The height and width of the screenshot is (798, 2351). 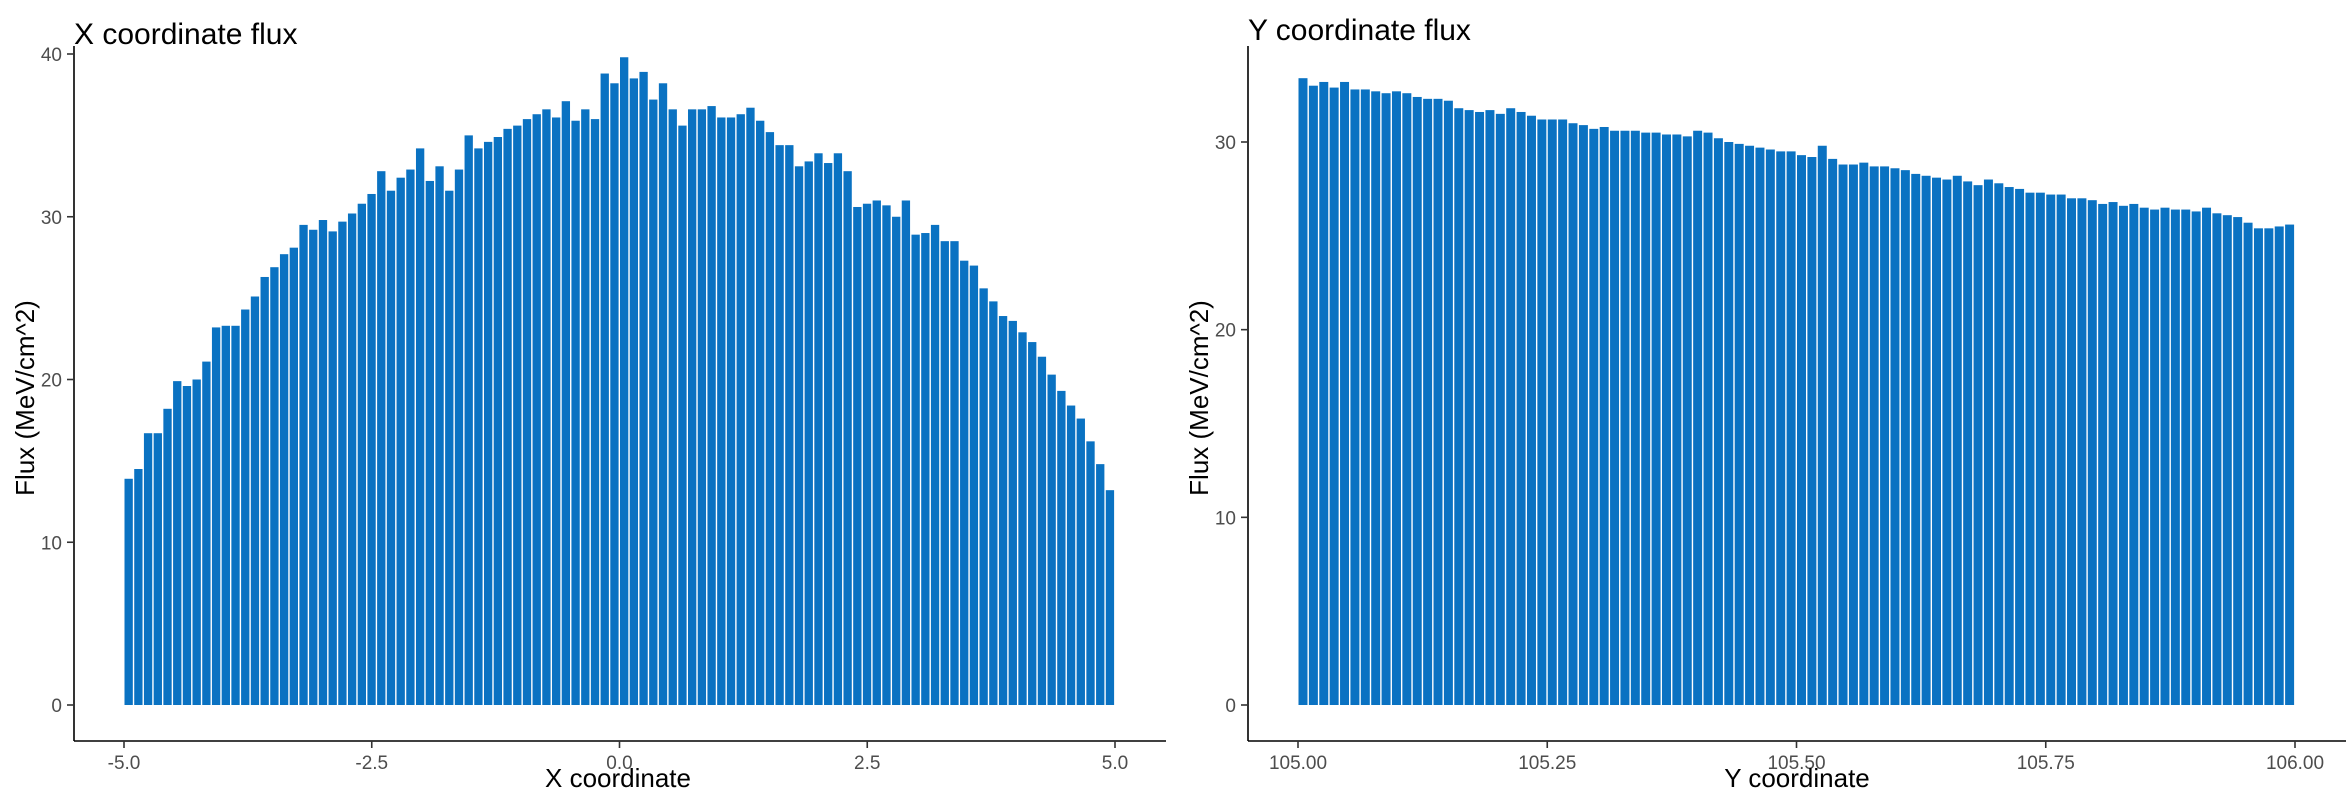 I want to click on y-tick-label: 30, so click(x=1225, y=143).